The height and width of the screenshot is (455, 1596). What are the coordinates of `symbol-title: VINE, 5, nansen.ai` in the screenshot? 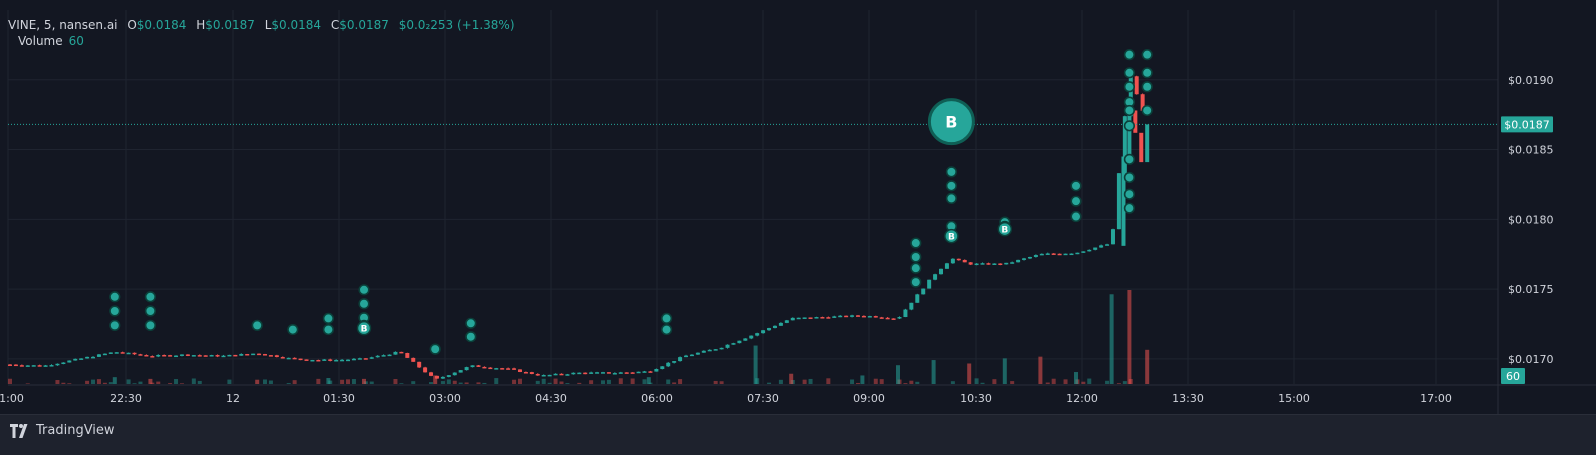 It's located at (63, 25).